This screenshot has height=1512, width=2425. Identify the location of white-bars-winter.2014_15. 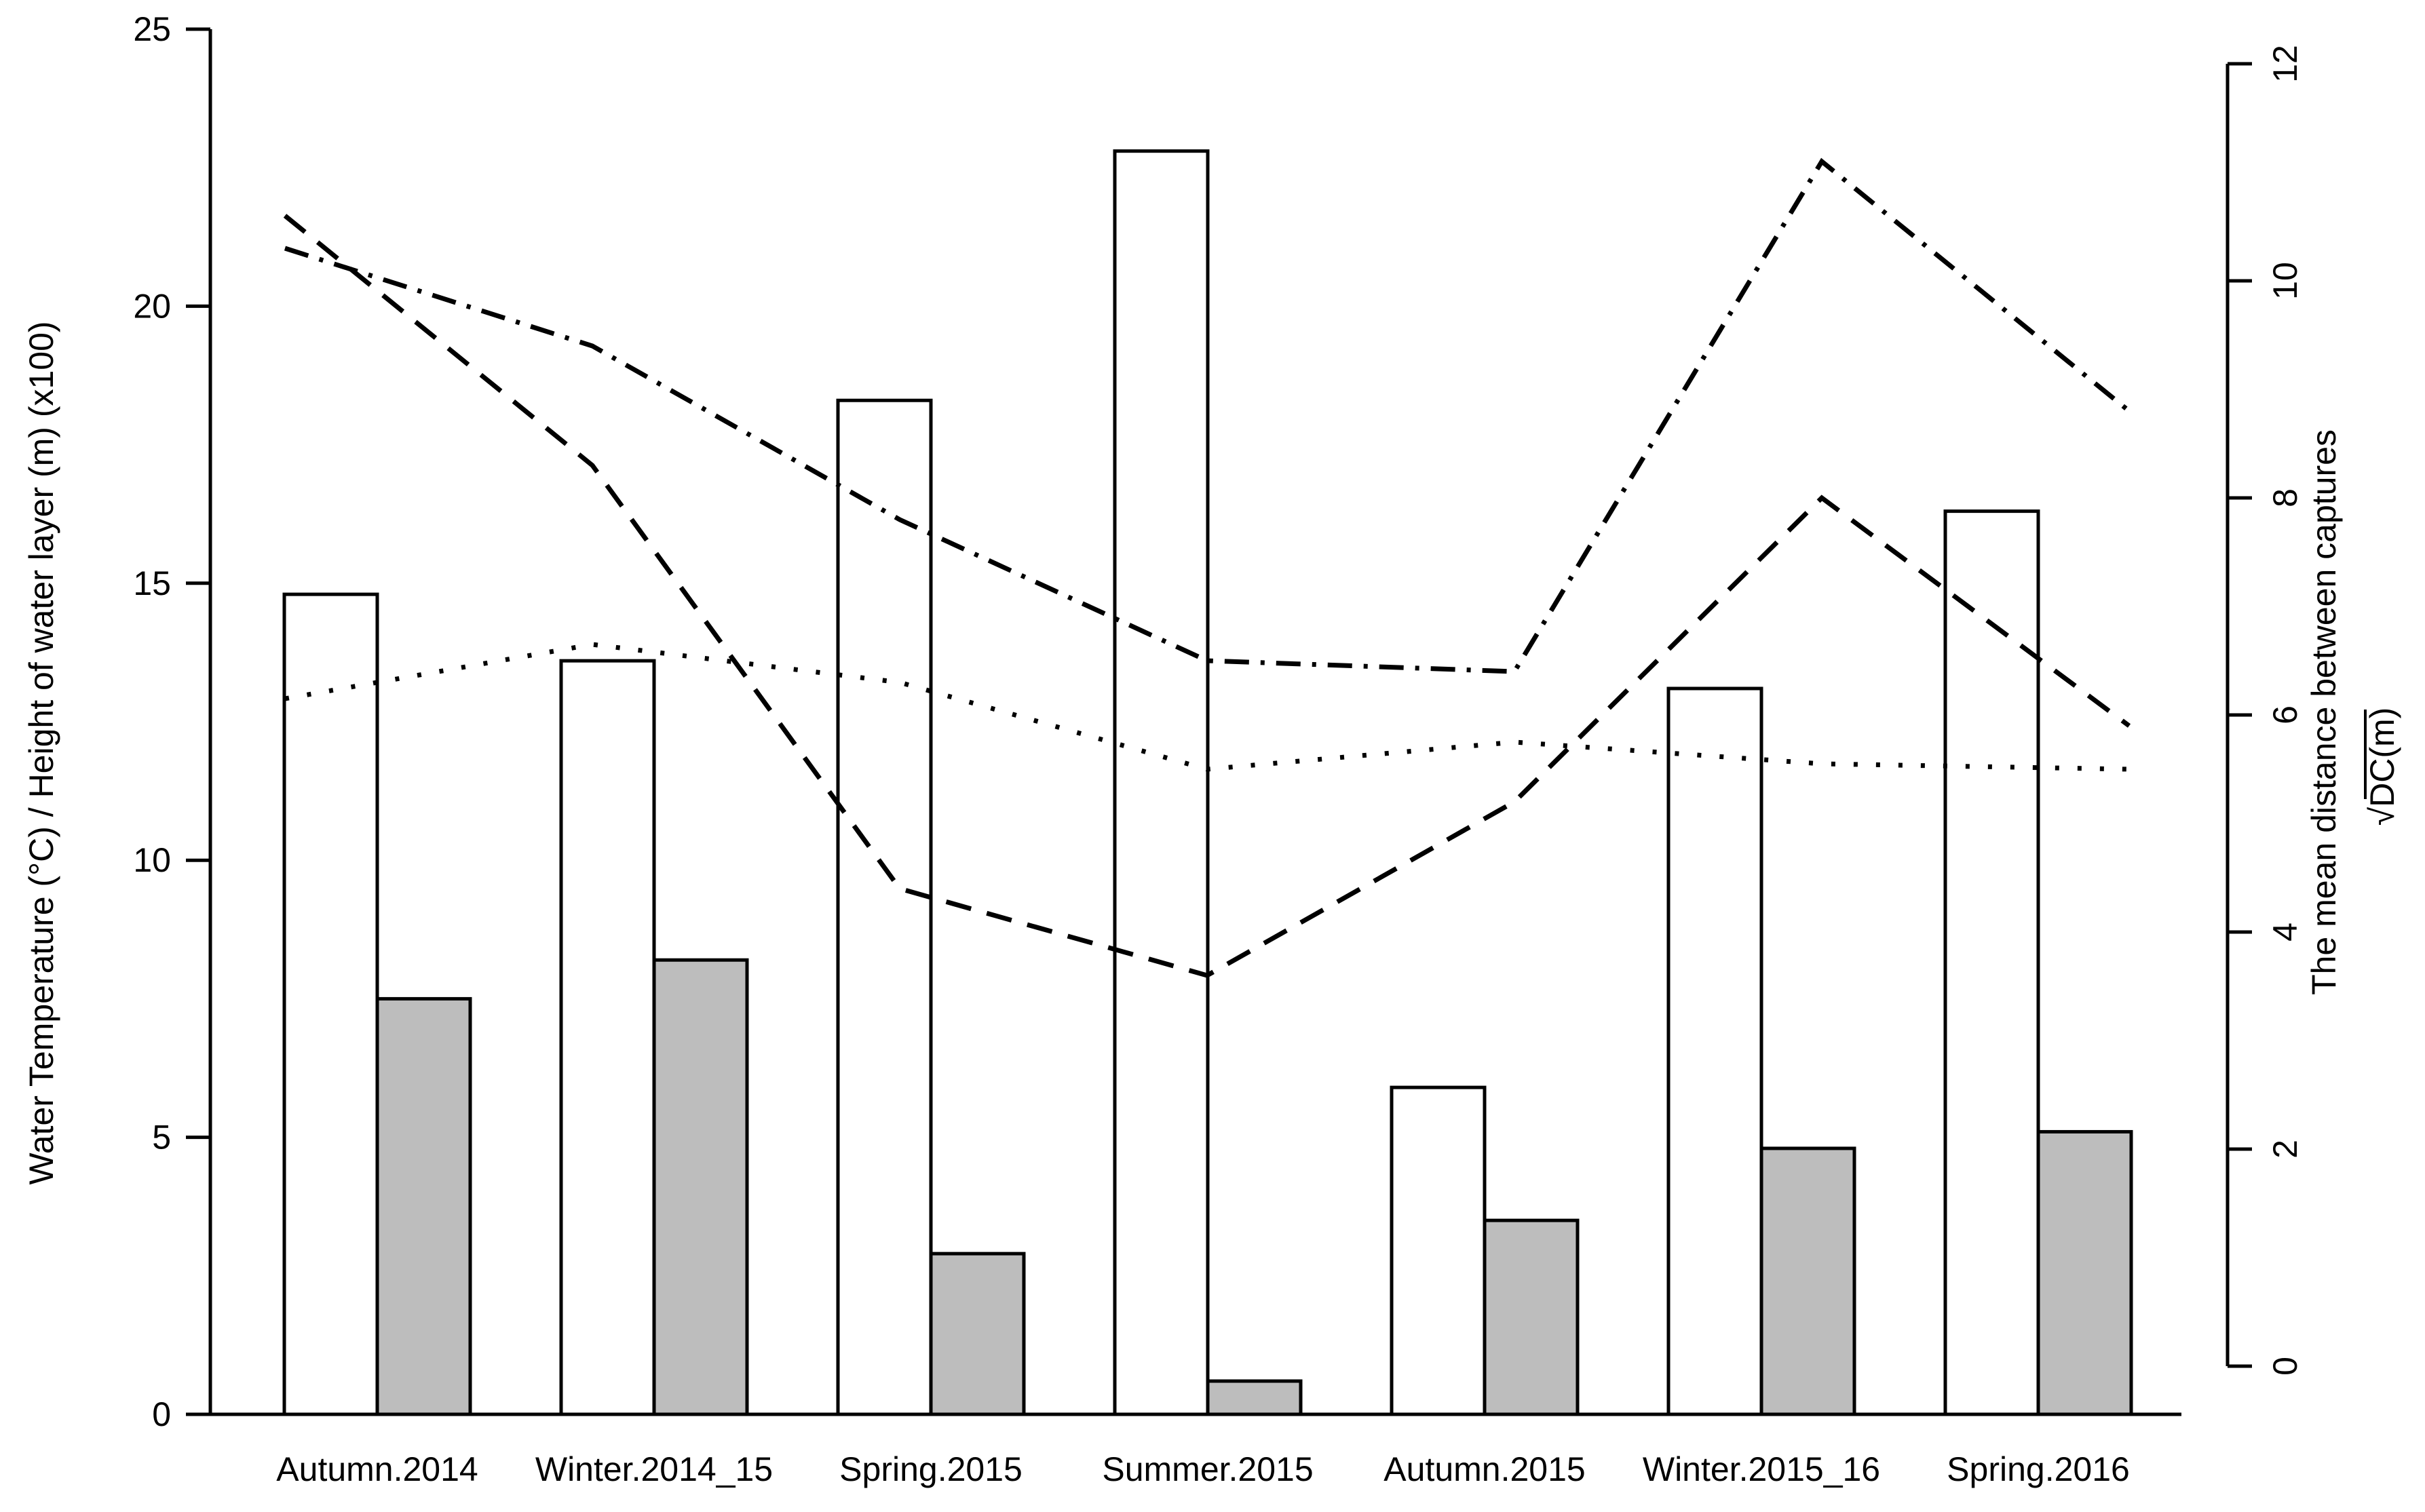
(608, 1038).